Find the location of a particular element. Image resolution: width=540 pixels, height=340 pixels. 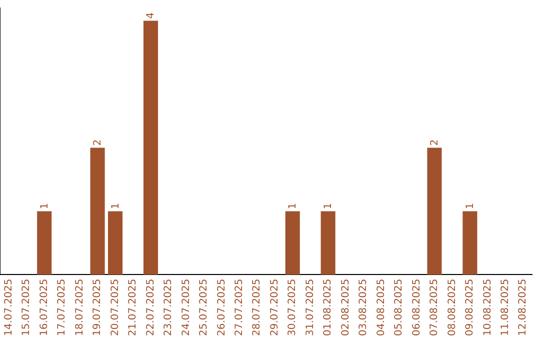

x-tick-label: 24.07.2025 is located at coordinates (186, 307).